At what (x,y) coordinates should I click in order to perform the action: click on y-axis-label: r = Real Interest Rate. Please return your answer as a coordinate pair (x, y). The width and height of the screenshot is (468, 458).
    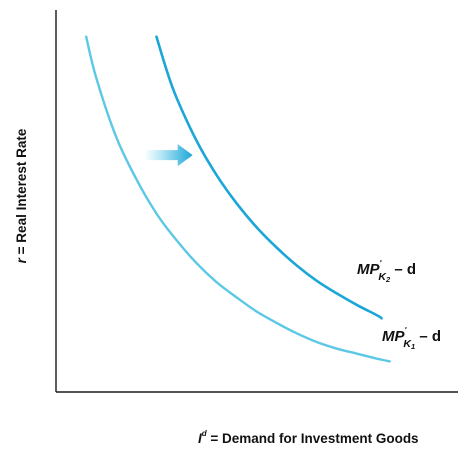
    Looking at the image, I should click on (21, 195).